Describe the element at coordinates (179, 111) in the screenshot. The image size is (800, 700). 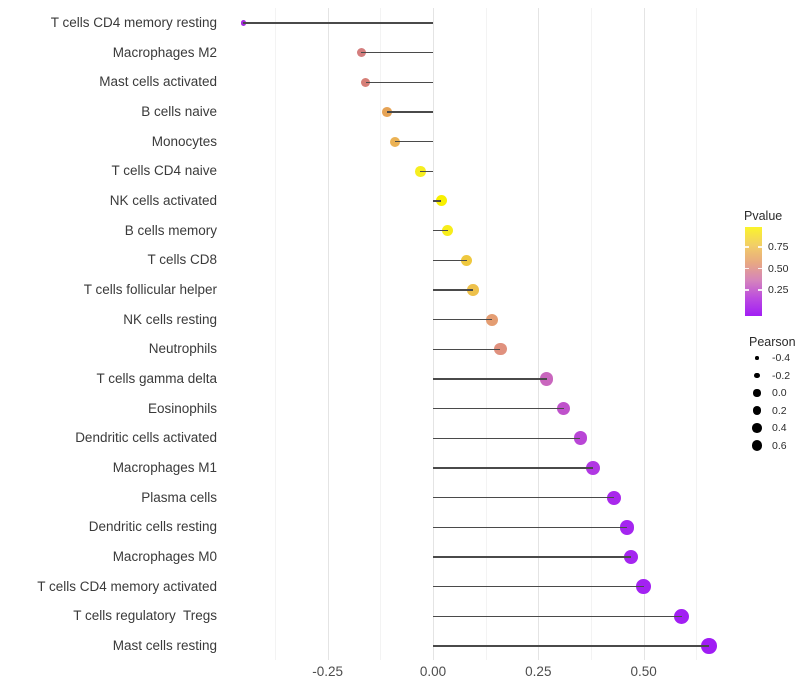
I see `category-label: B cells naive` at that location.